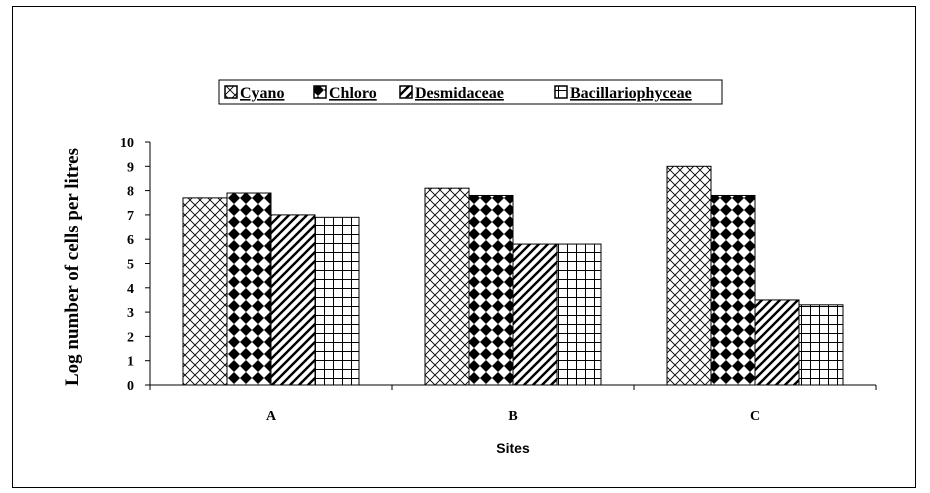  Describe the element at coordinates (293, 300) in the screenshot. I see `bar-desmidaceae-a` at that location.